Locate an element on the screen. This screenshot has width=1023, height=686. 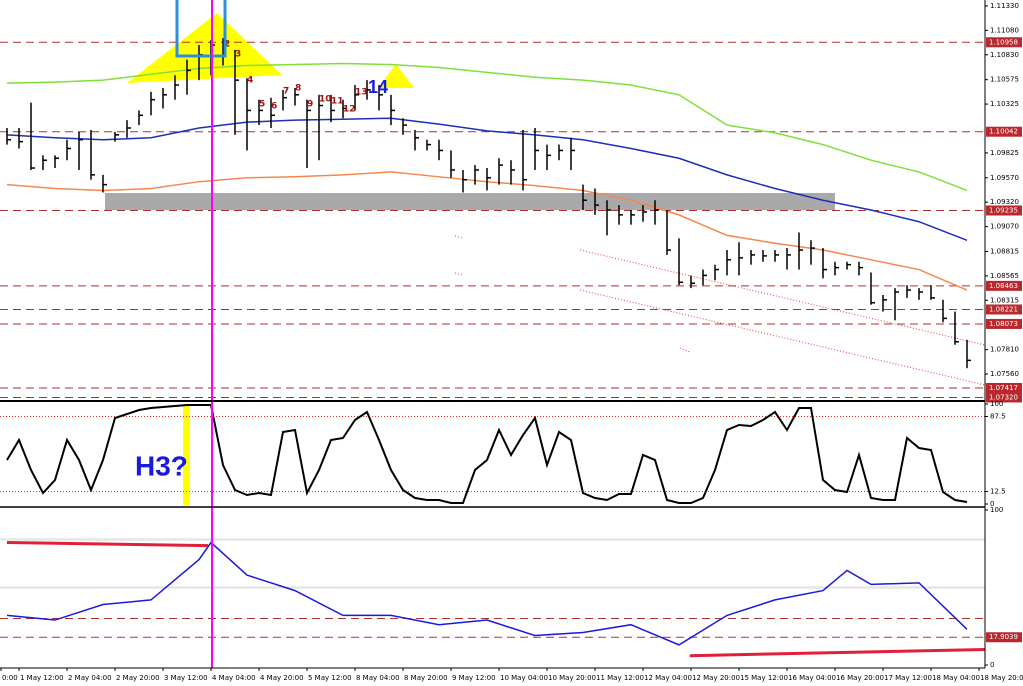
trend-lines is located at coordinates (720, 310).